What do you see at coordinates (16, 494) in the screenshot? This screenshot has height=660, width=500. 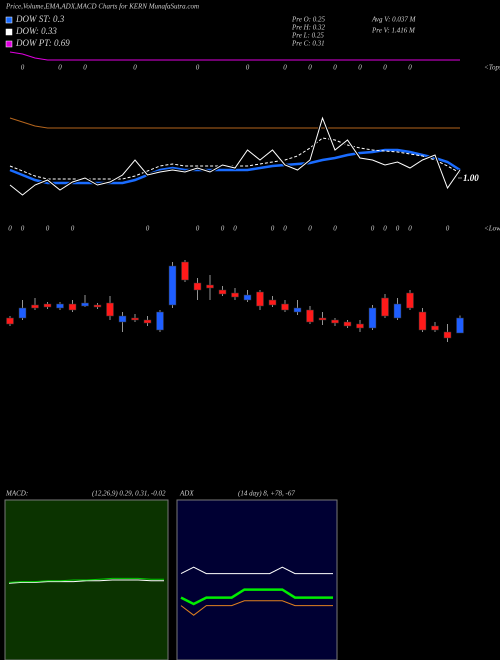 I see `macd-title: MACD:` at bounding box center [16, 494].